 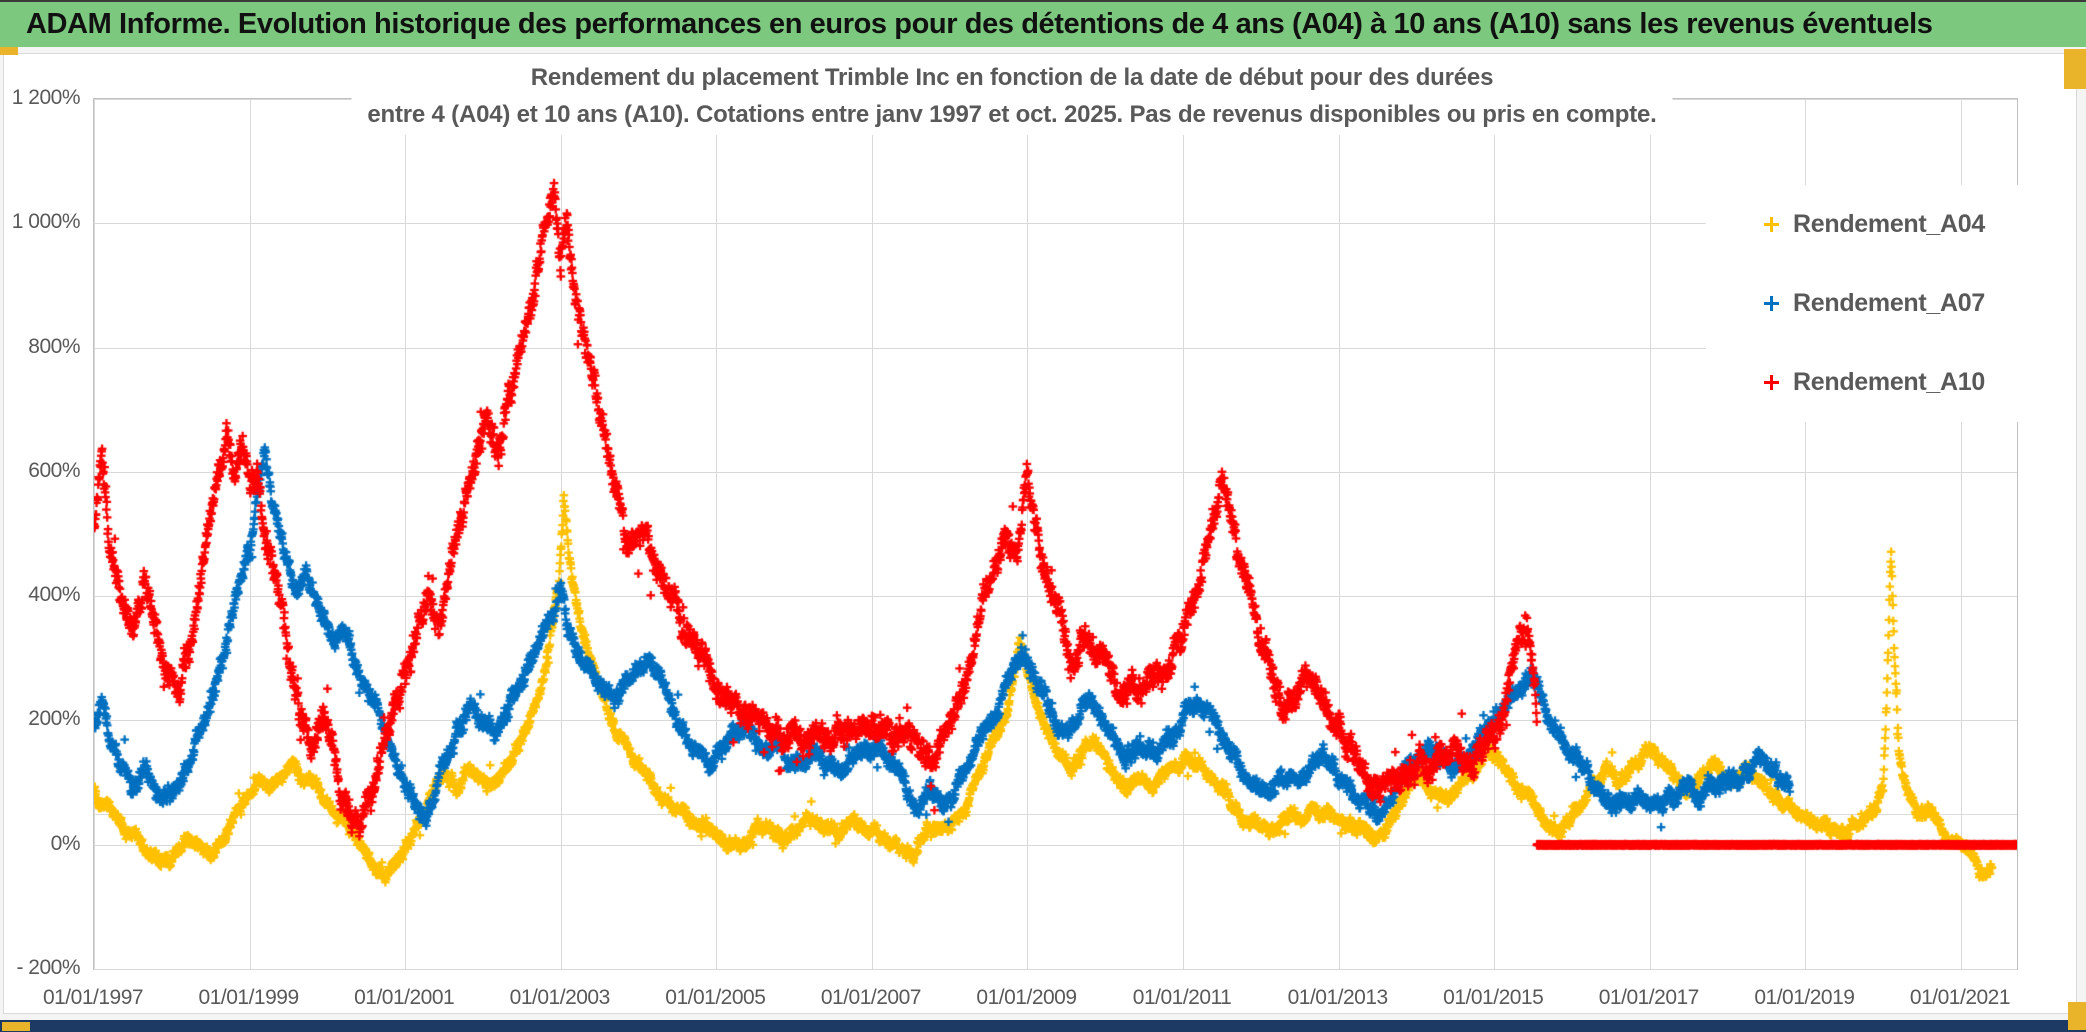 I want to click on legend-item-a04: Rendement_A04, so click(x=1862, y=224).